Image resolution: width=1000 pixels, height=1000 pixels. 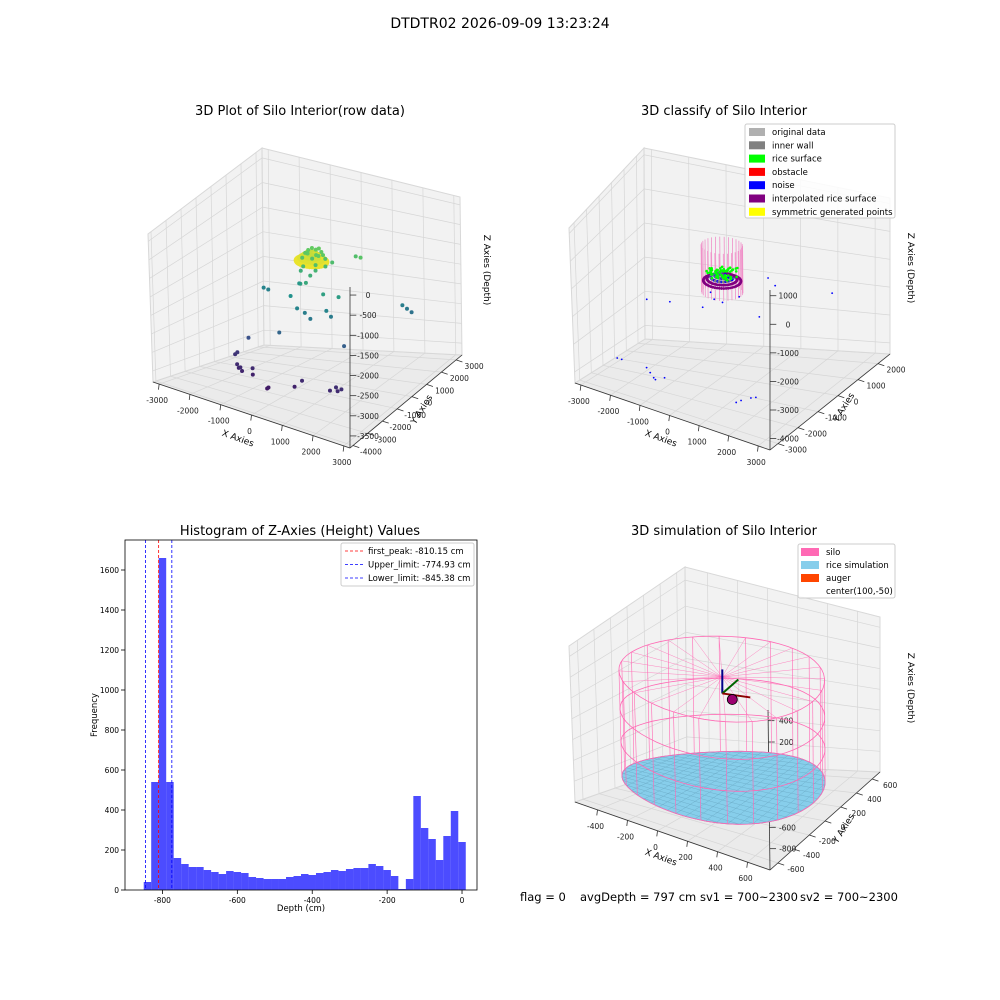 I want to click on p2-y-axis, so click(x=830, y=402).